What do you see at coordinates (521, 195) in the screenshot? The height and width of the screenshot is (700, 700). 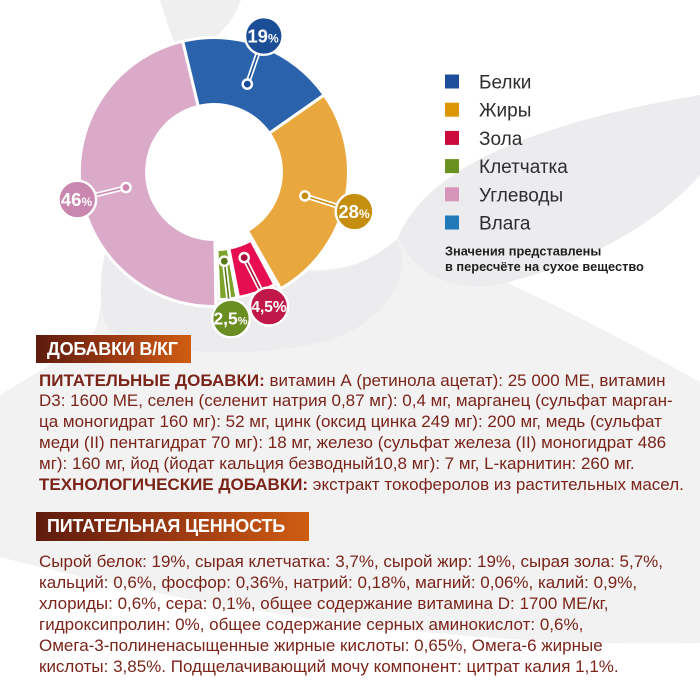 I see `svg-text: Углеводы` at bounding box center [521, 195].